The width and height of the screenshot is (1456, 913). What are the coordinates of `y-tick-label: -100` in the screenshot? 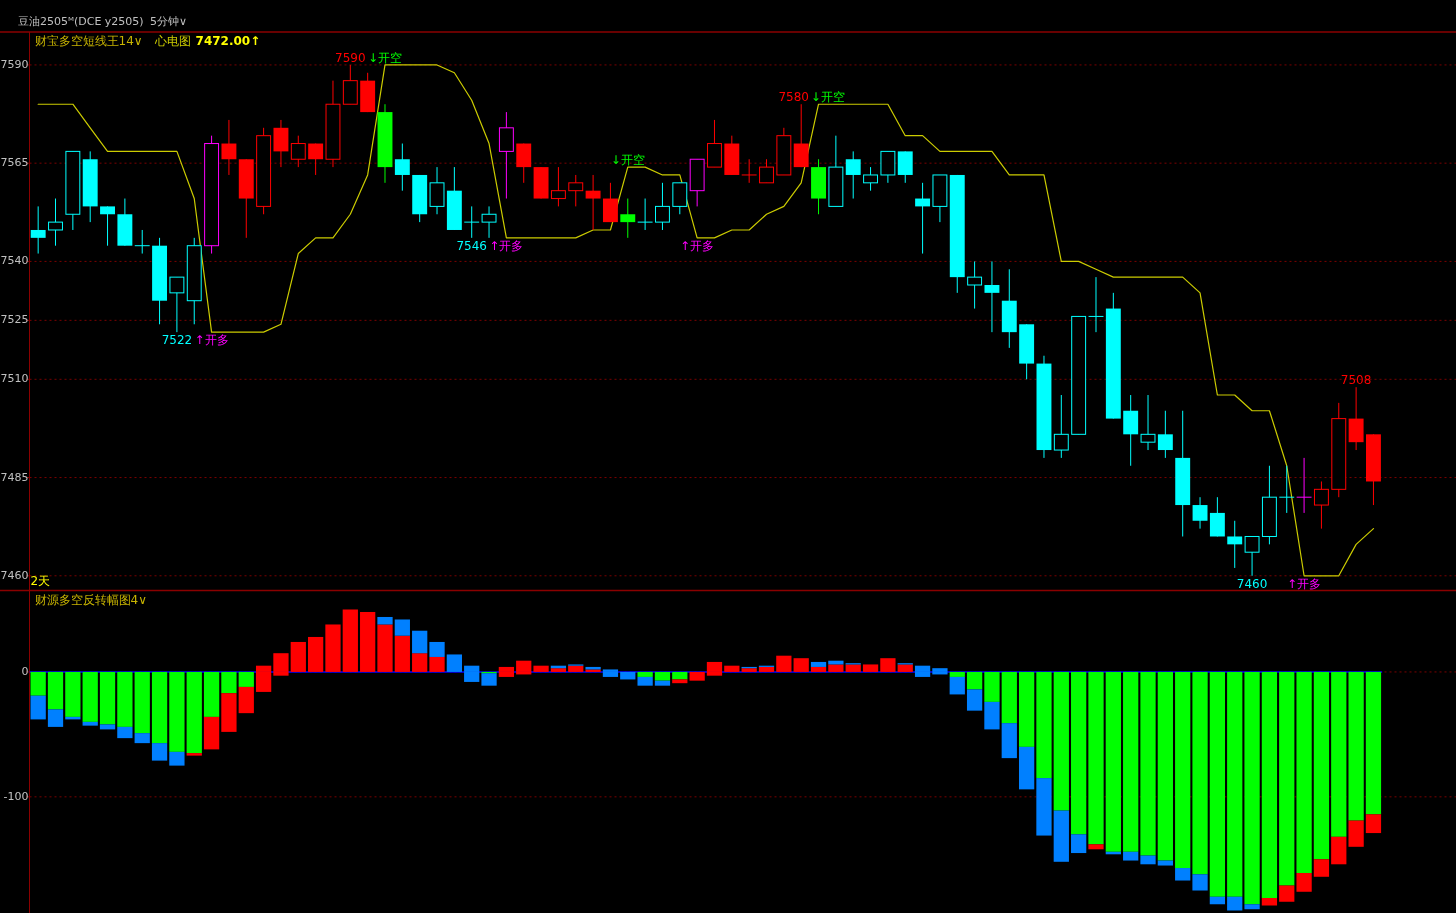 It's located at (16, 796).